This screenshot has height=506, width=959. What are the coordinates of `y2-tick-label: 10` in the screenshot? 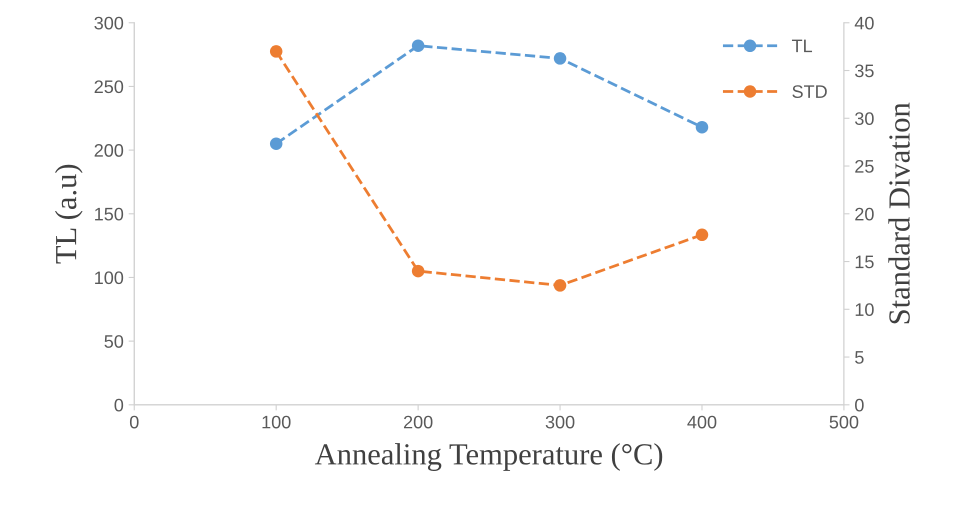 It's located at (865, 309).